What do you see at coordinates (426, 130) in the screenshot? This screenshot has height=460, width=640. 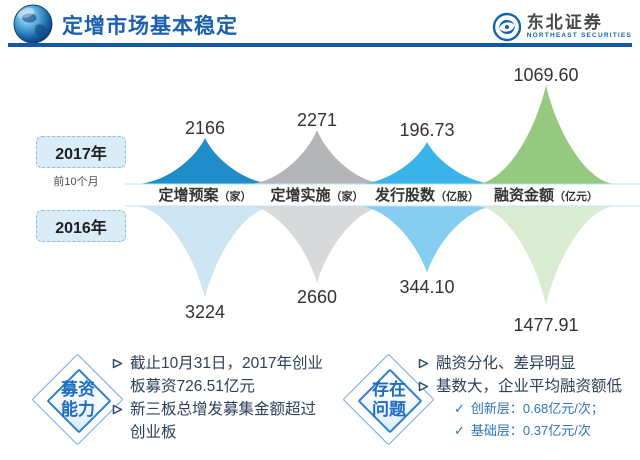 I see `value-label-2017: 196.73` at bounding box center [426, 130].